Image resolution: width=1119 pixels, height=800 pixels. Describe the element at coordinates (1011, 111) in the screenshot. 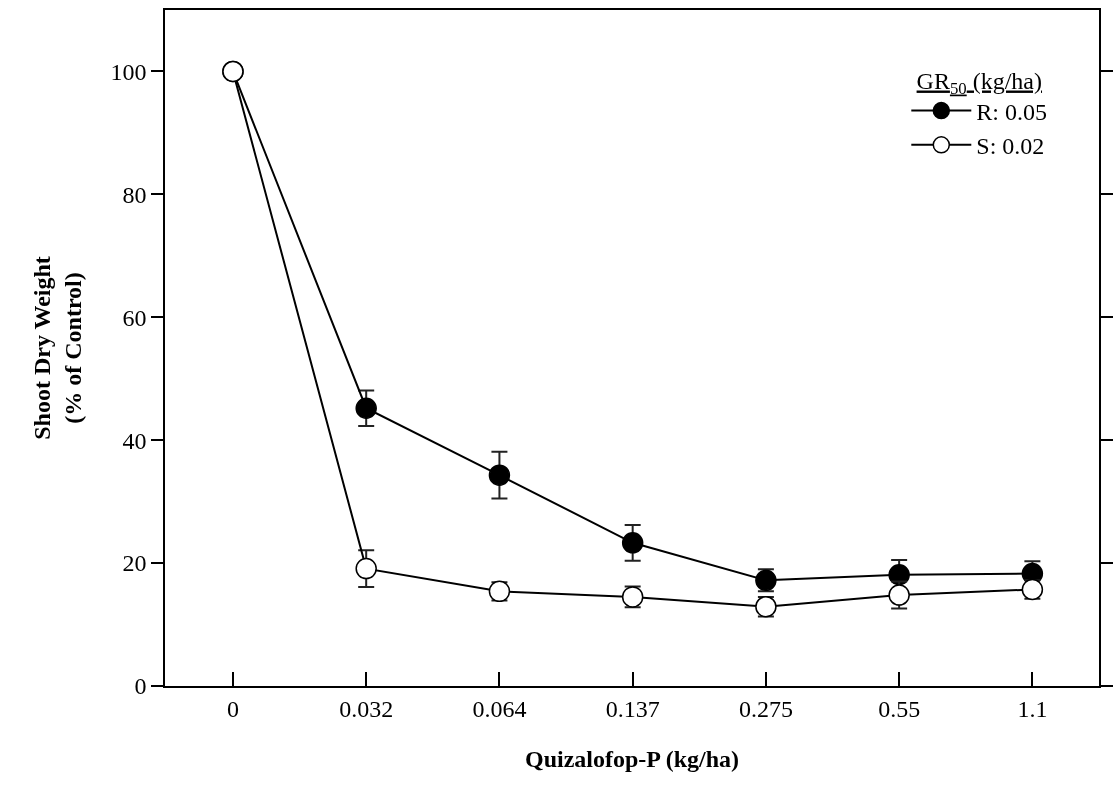

I see `legend-label: R: 0.05` at that location.